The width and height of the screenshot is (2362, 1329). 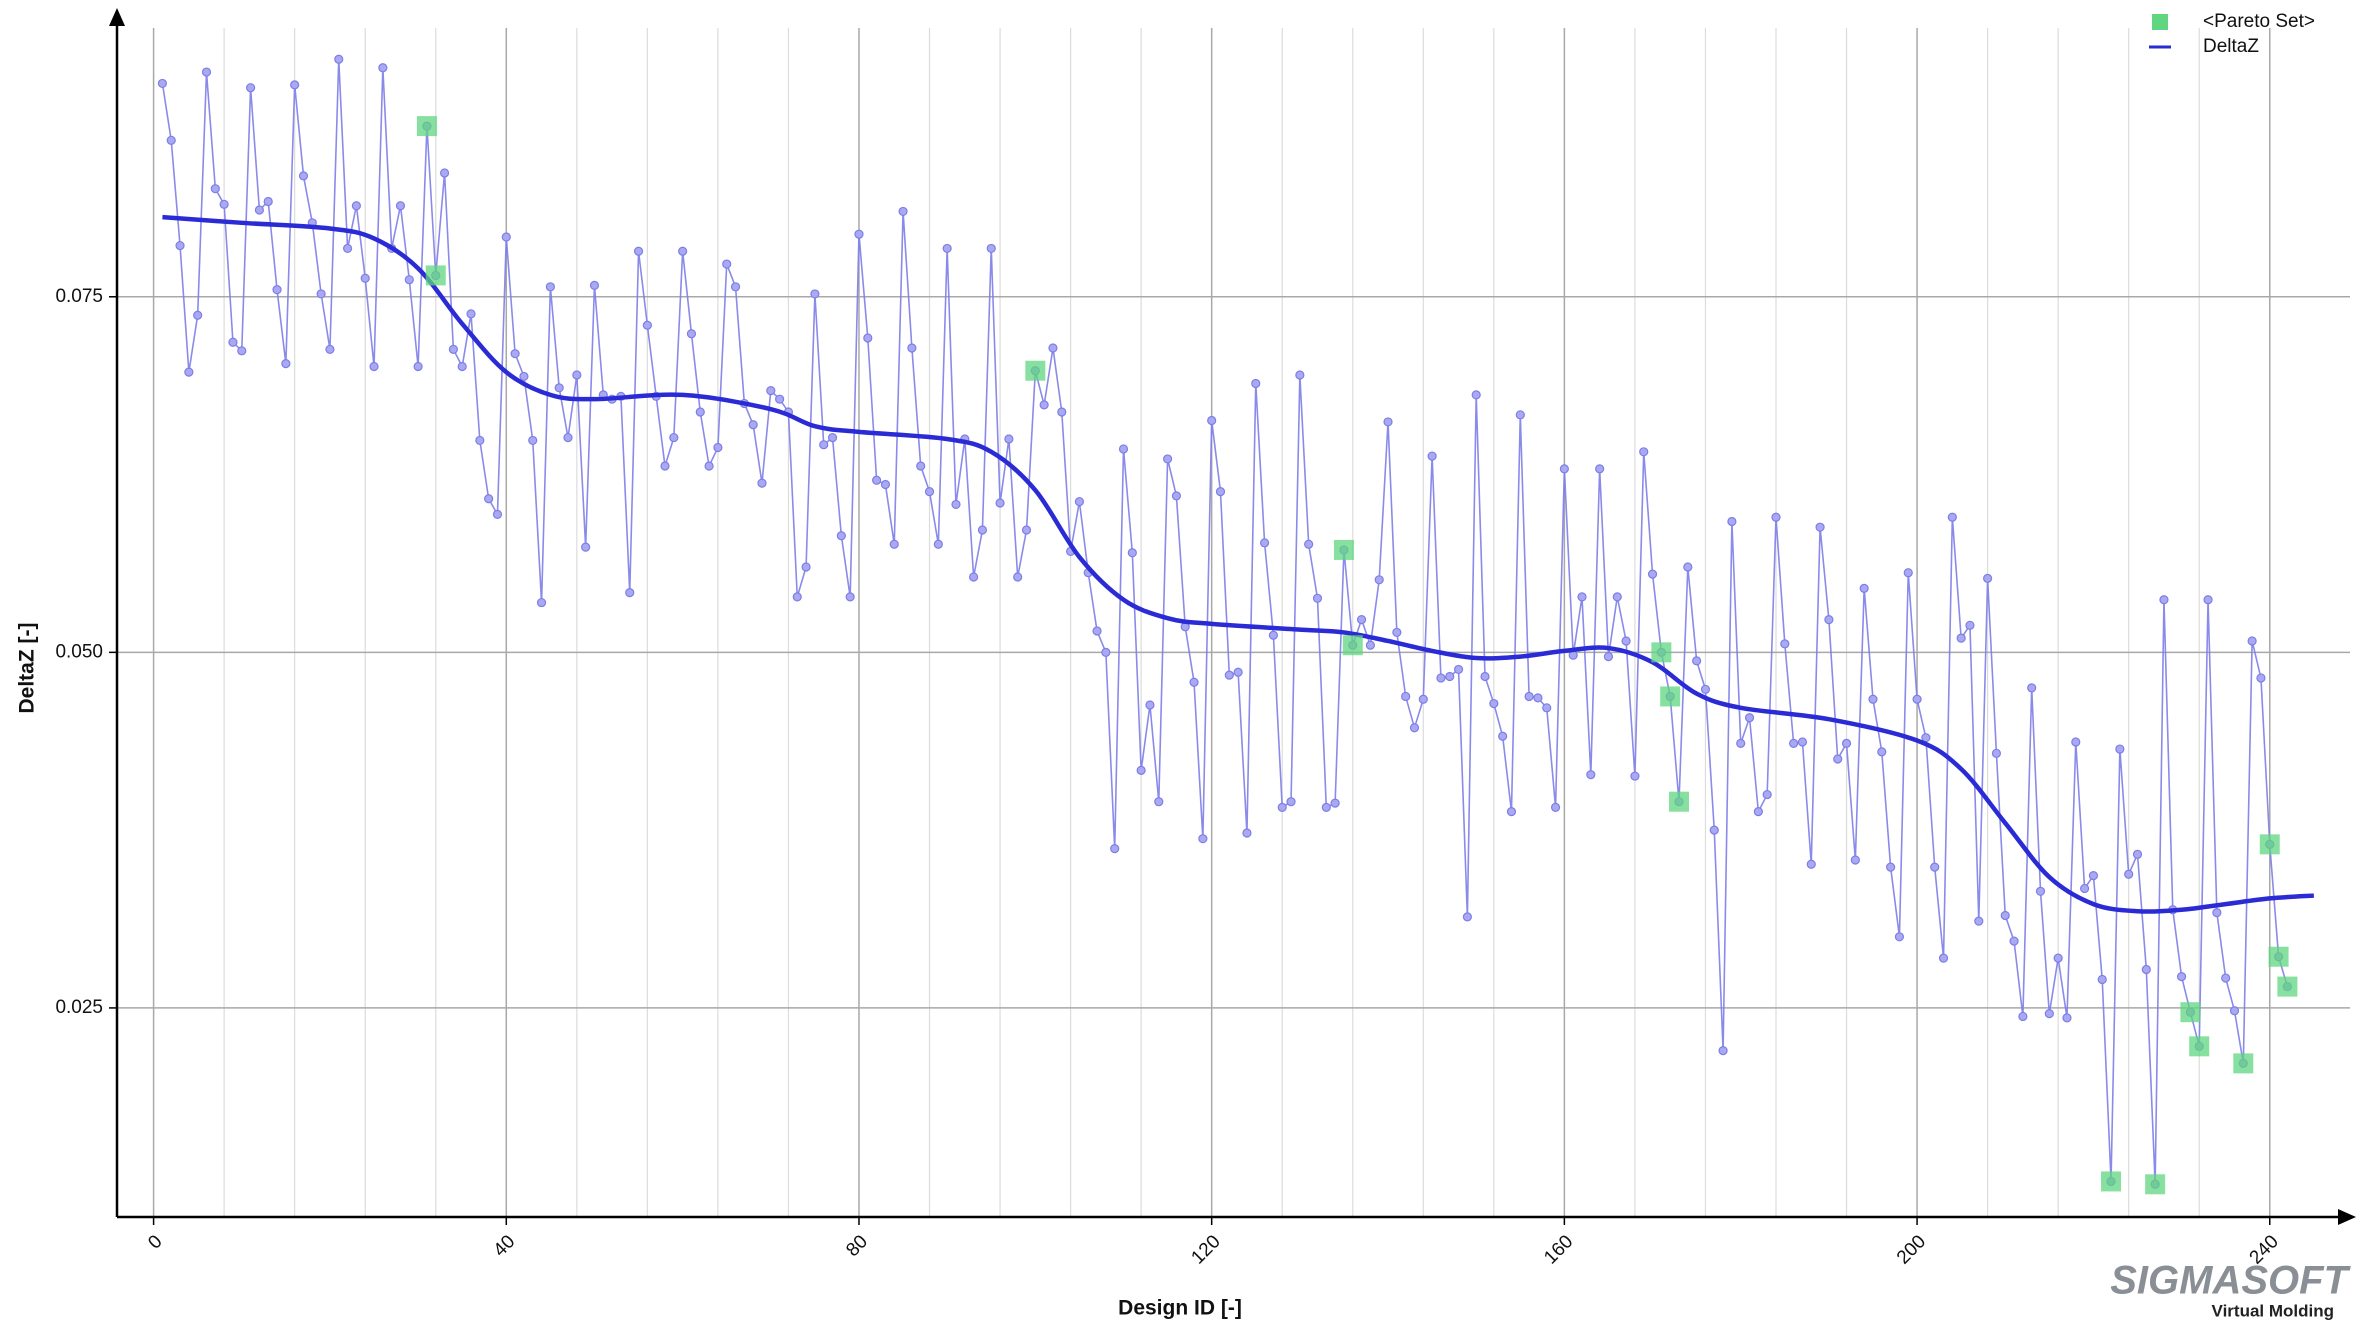 I want to click on y-tick-label: 0.025, so click(x=79, y=1007).